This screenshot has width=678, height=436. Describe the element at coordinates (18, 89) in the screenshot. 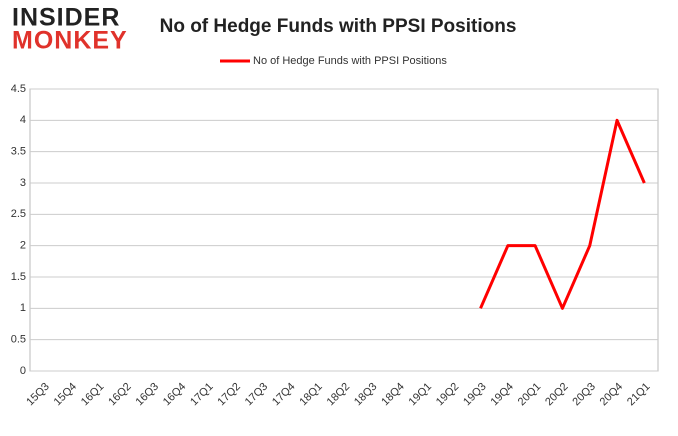

I see `y-tick-label: 4.5` at that location.